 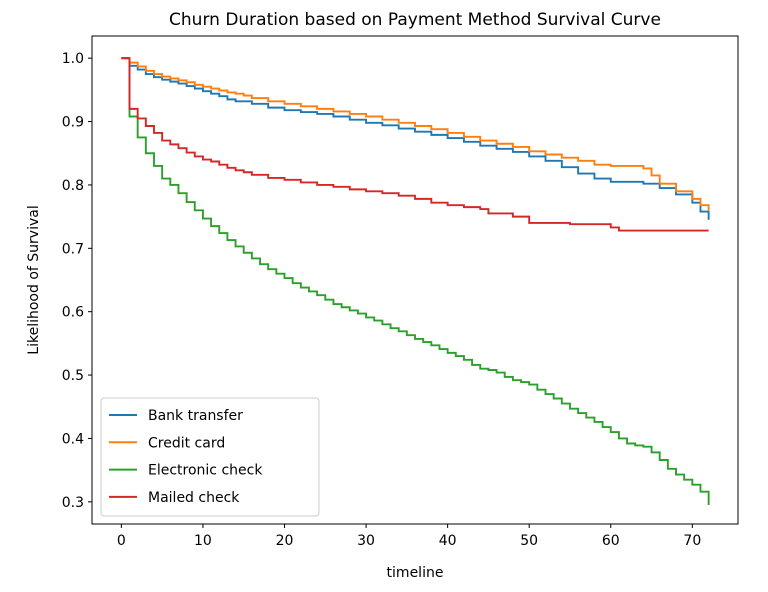 I want to click on y-tick-label: 0.5, so click(x=73, y=376).